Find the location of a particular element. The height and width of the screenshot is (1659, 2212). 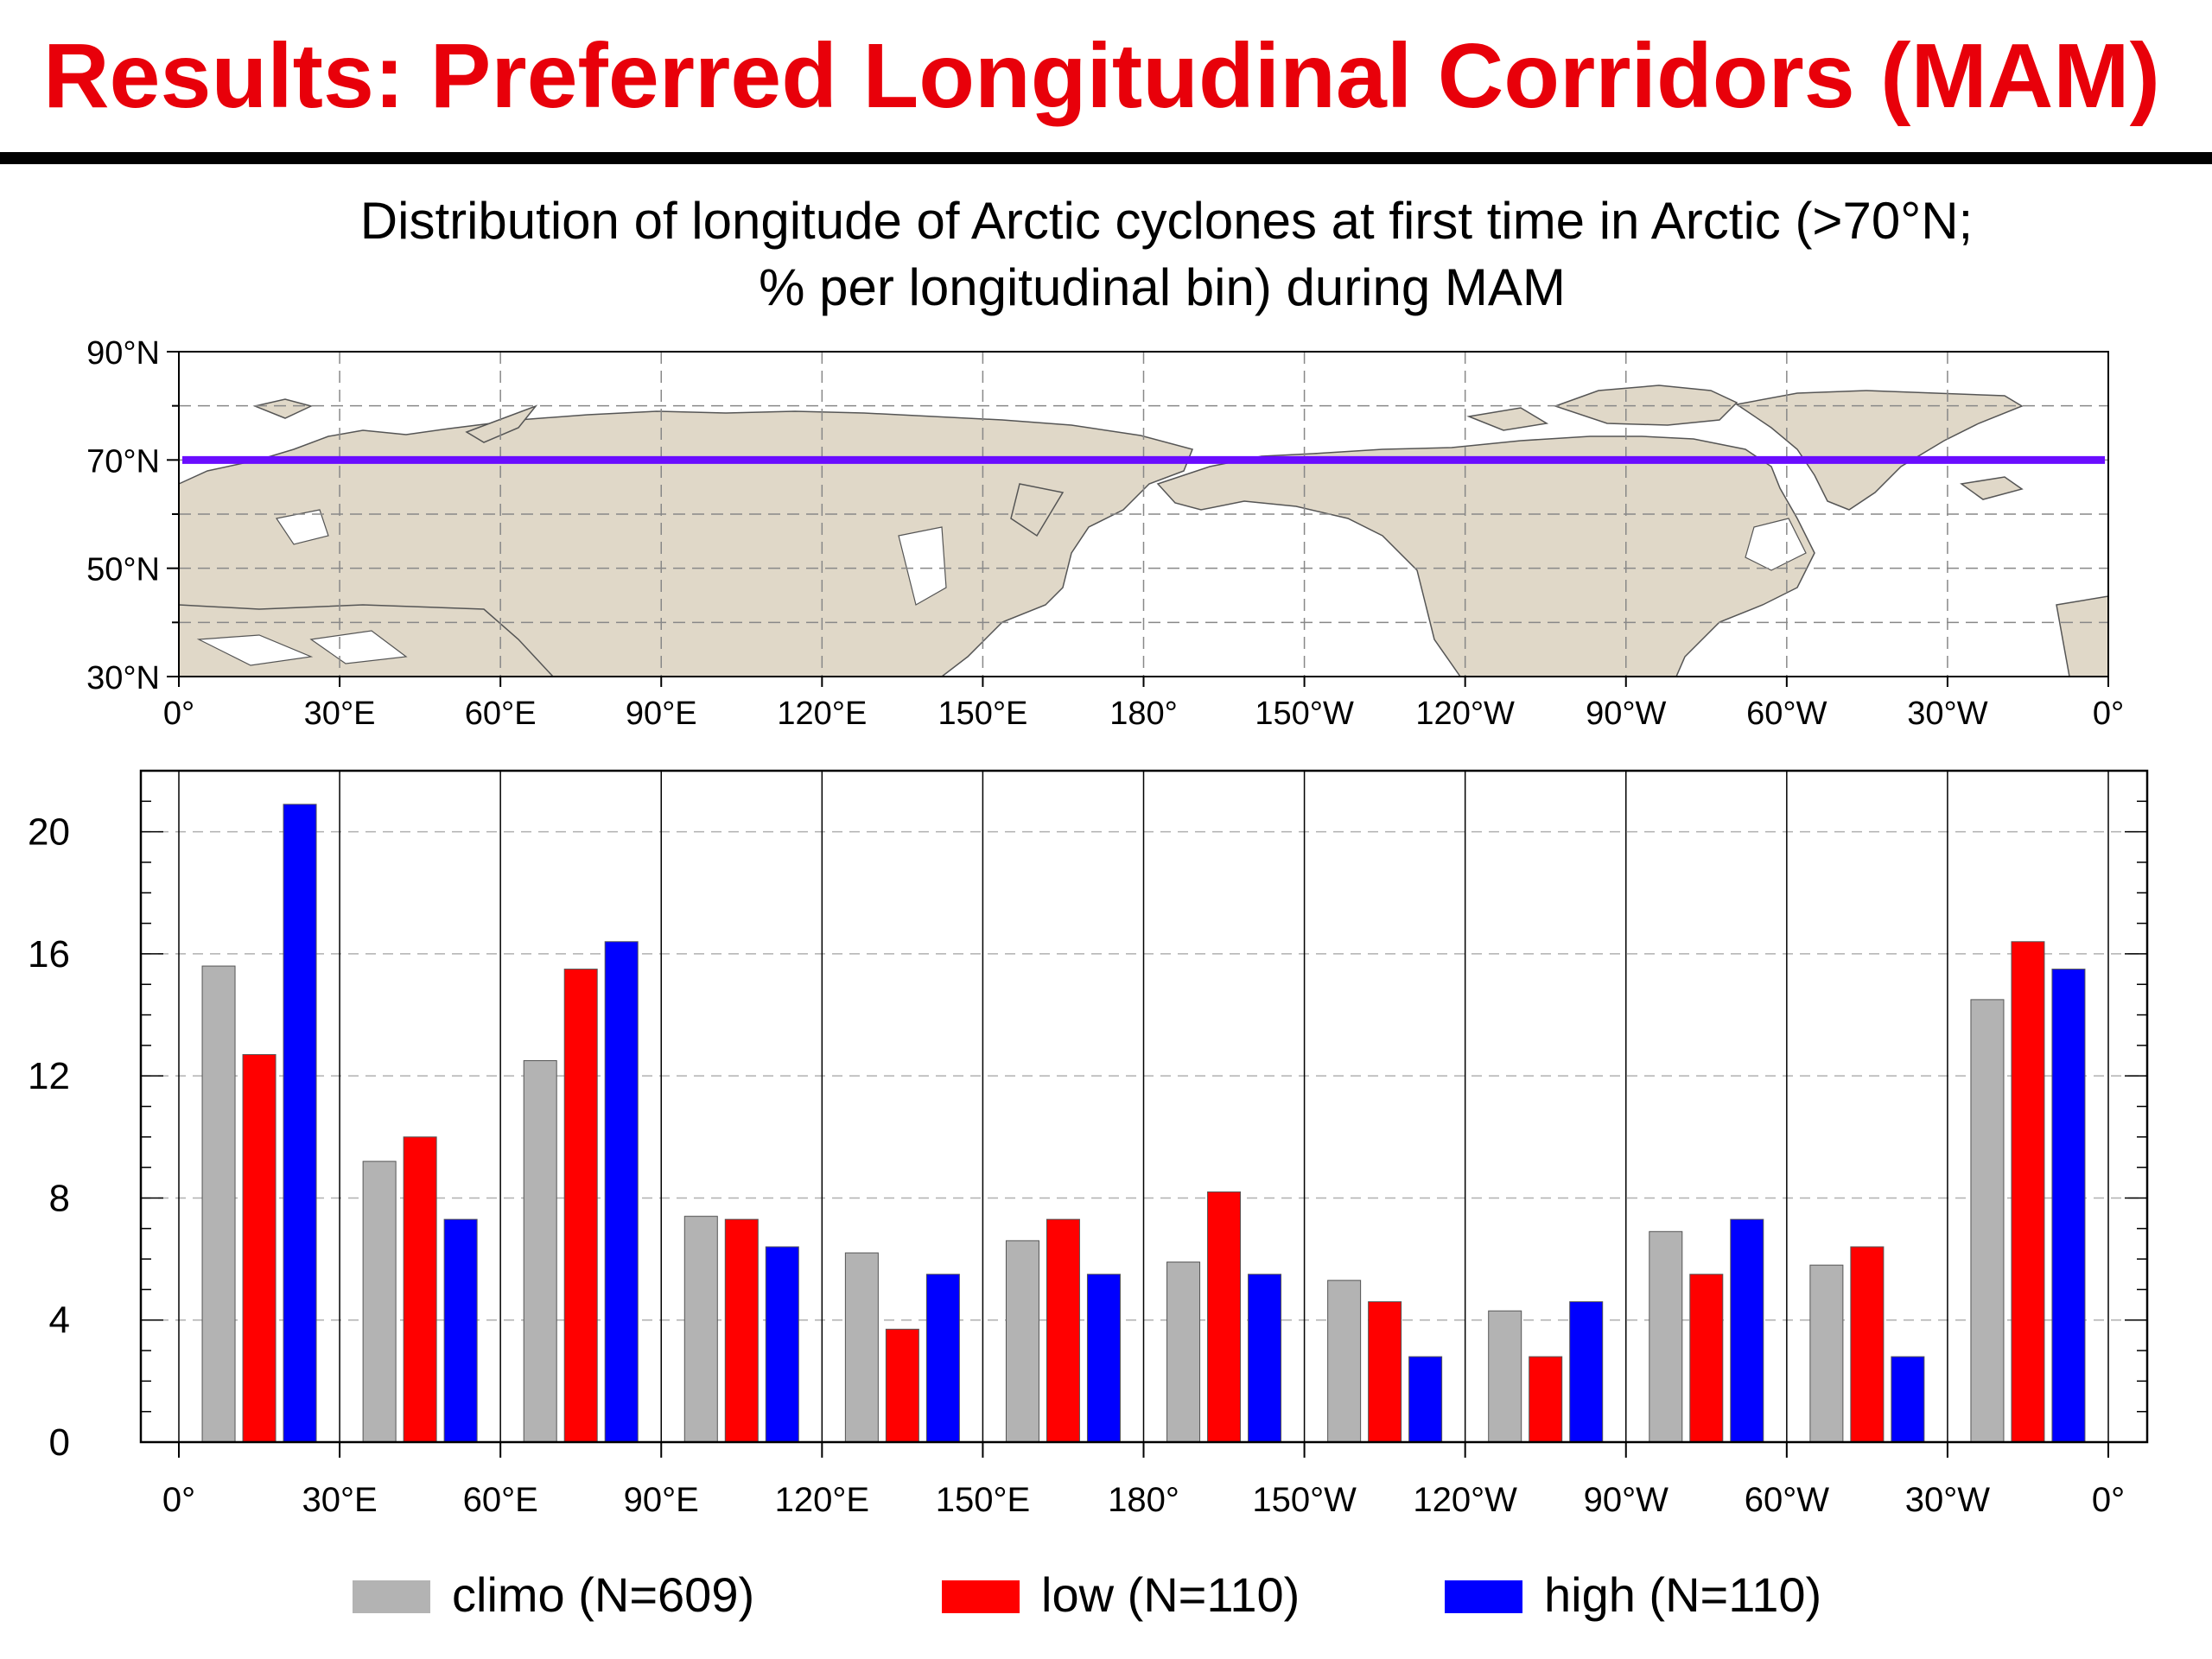

map-lon-label: 30°W is located at coordinates (1947, 714).